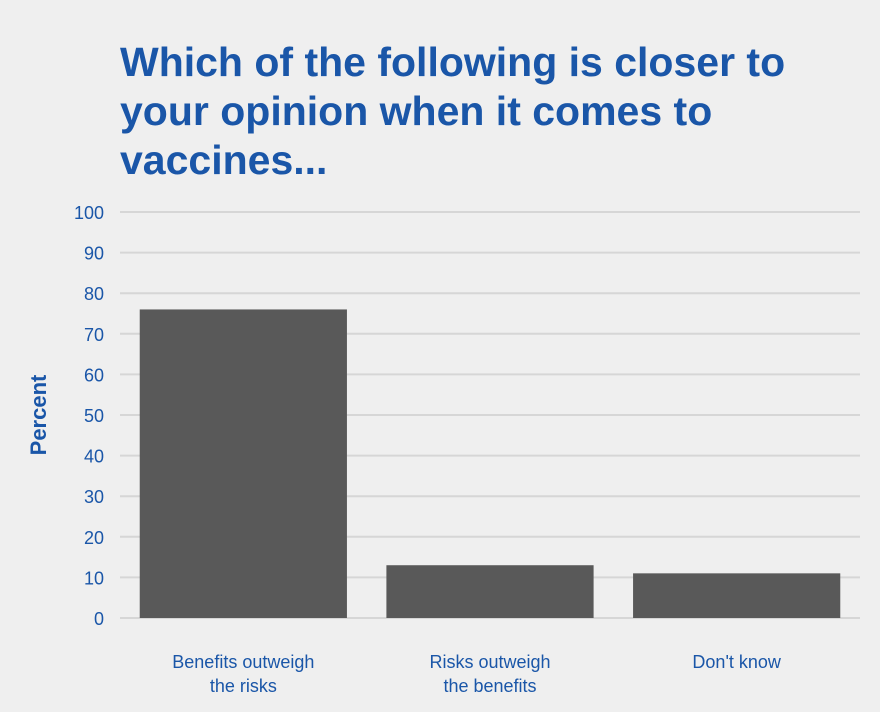 Image resolution: width=880 pixels, height=712 pixels. What do you see at coordinates (94, 375) in the screenshot?
I see `y-tick-label-60: 60` at bounding box center [94, 375].